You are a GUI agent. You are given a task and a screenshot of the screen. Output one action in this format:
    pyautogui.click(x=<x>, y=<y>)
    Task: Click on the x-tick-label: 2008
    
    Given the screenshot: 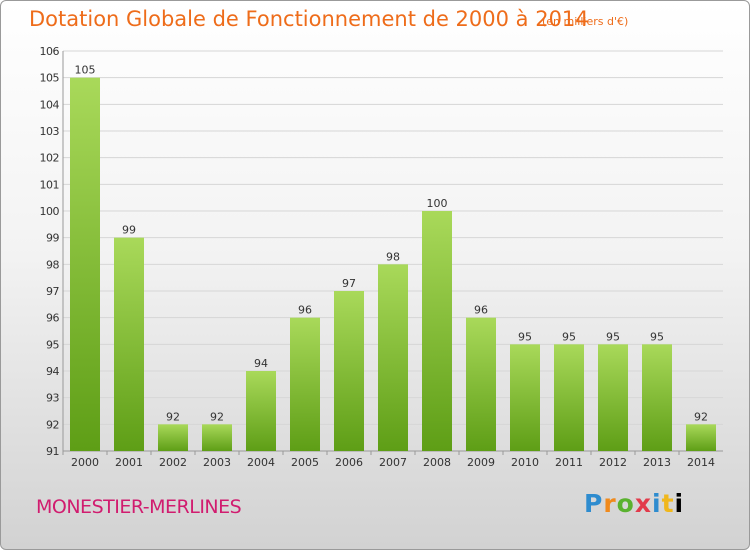 What is the action you would take?
    pyautogui.click(x=437, y=462)
    